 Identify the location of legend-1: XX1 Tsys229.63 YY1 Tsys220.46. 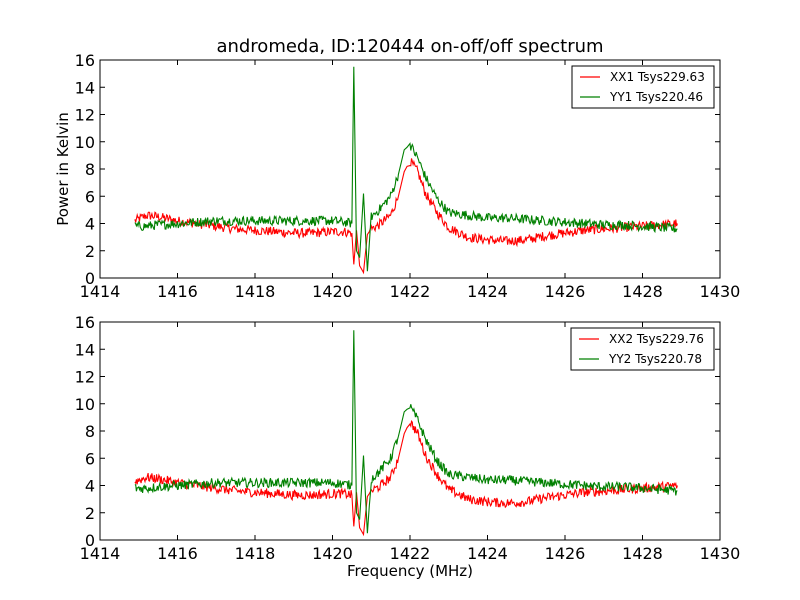
(643, 87).